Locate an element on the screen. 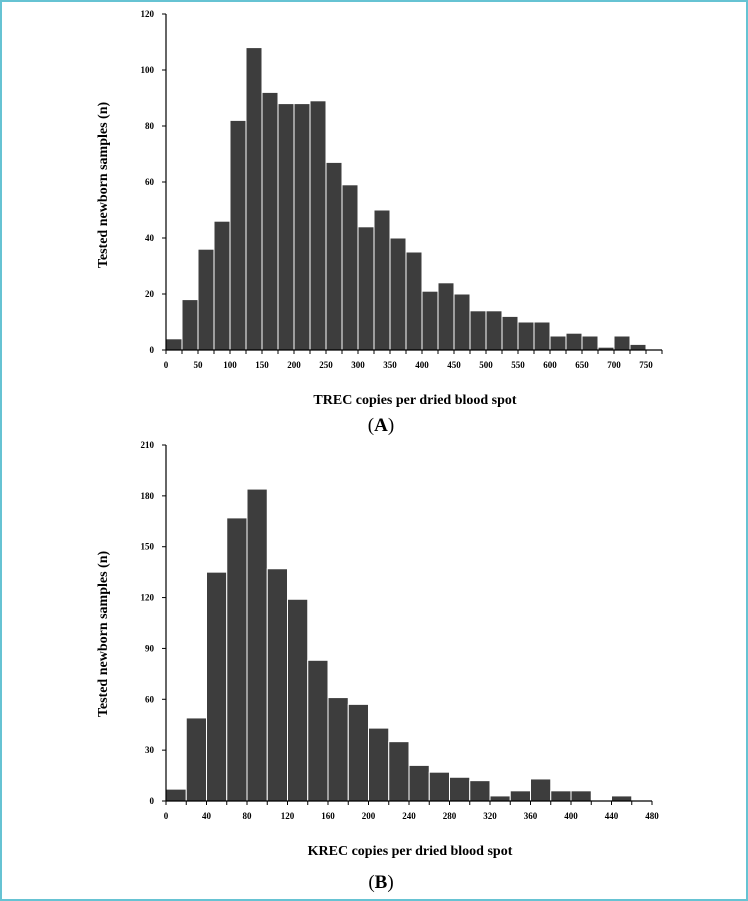 The image size is (748, 901). panel-a-y-tick-label: 40 is located at coordinates (150, 238).